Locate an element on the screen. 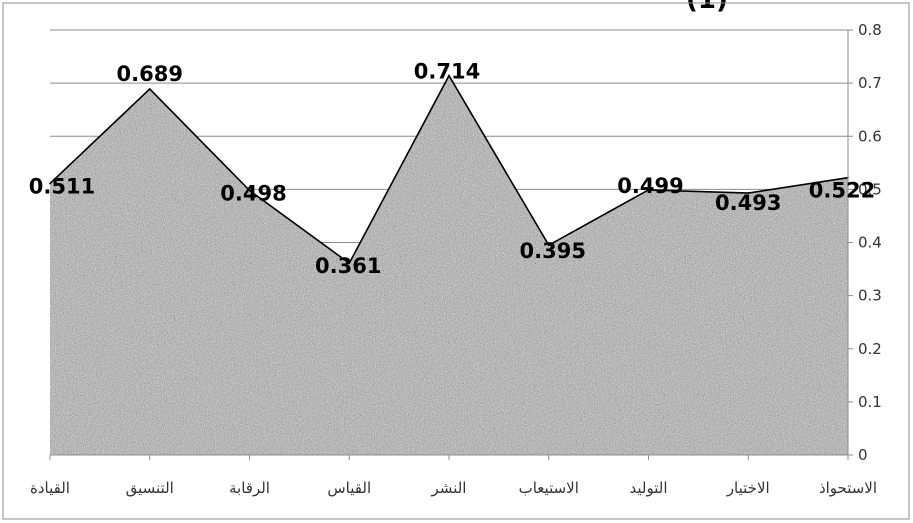  y-tick-label-3: 0.3 is located at coordinates (870, 296).